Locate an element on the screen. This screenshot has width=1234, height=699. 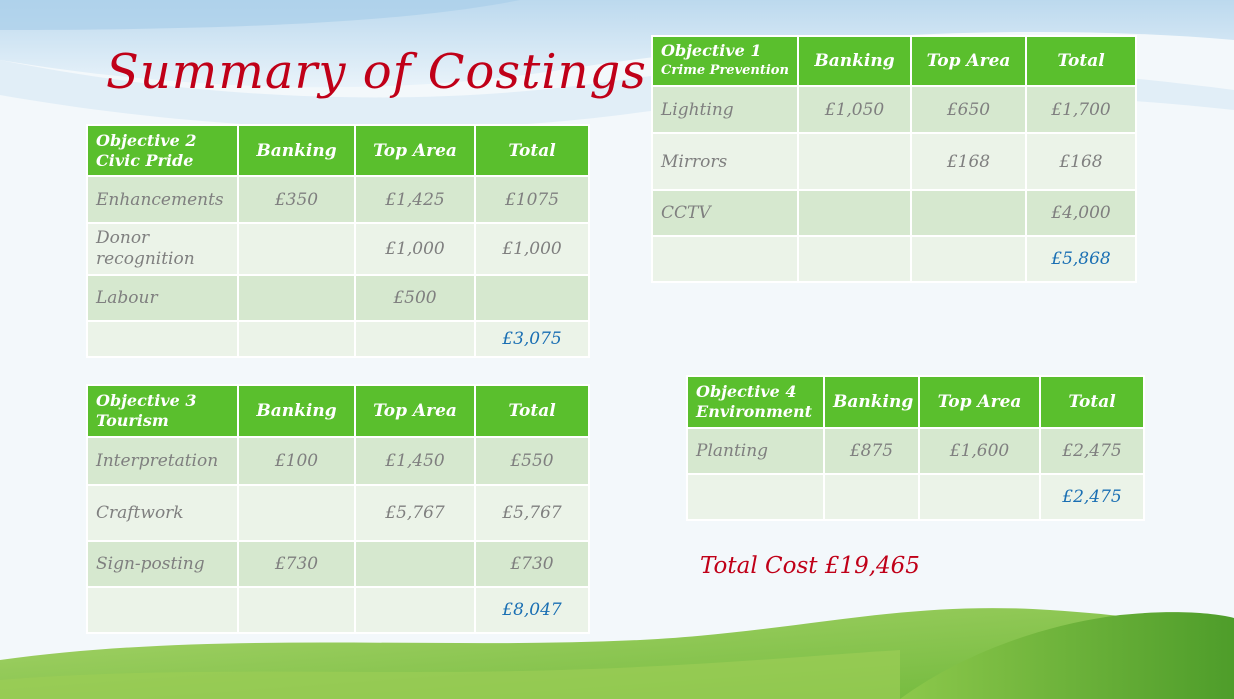
grand-total: Total Cost £19,465 is located at coordinates (810, 566).